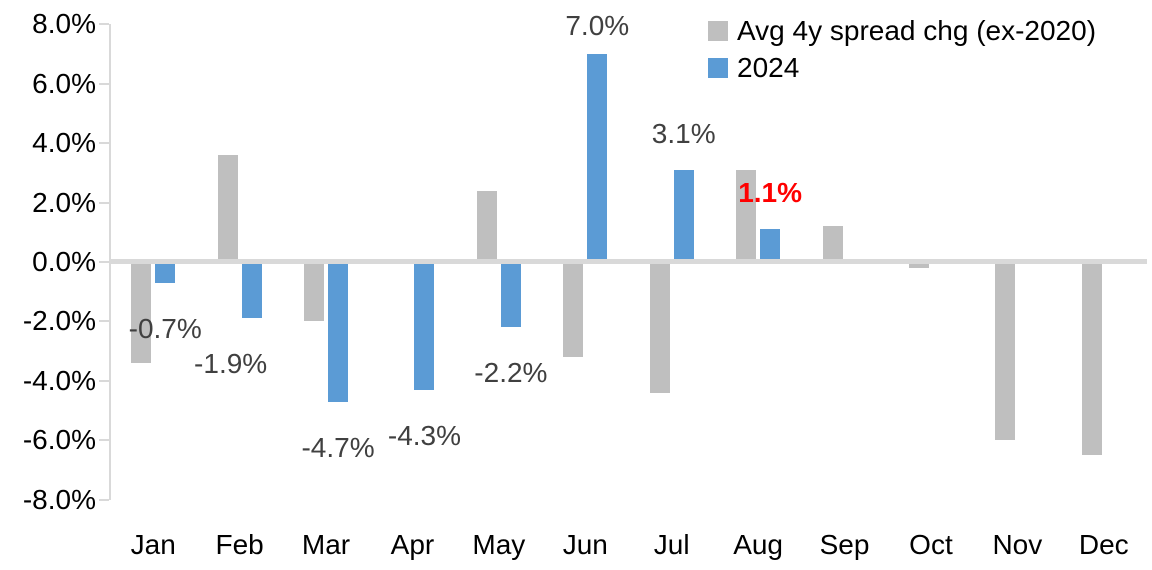 The width and height of the screenshot is (1152, 570). What do you see at coordinates (251, 290) in the screenshot?
I see `bar-2024-feb` at bounding box center [251, 290].